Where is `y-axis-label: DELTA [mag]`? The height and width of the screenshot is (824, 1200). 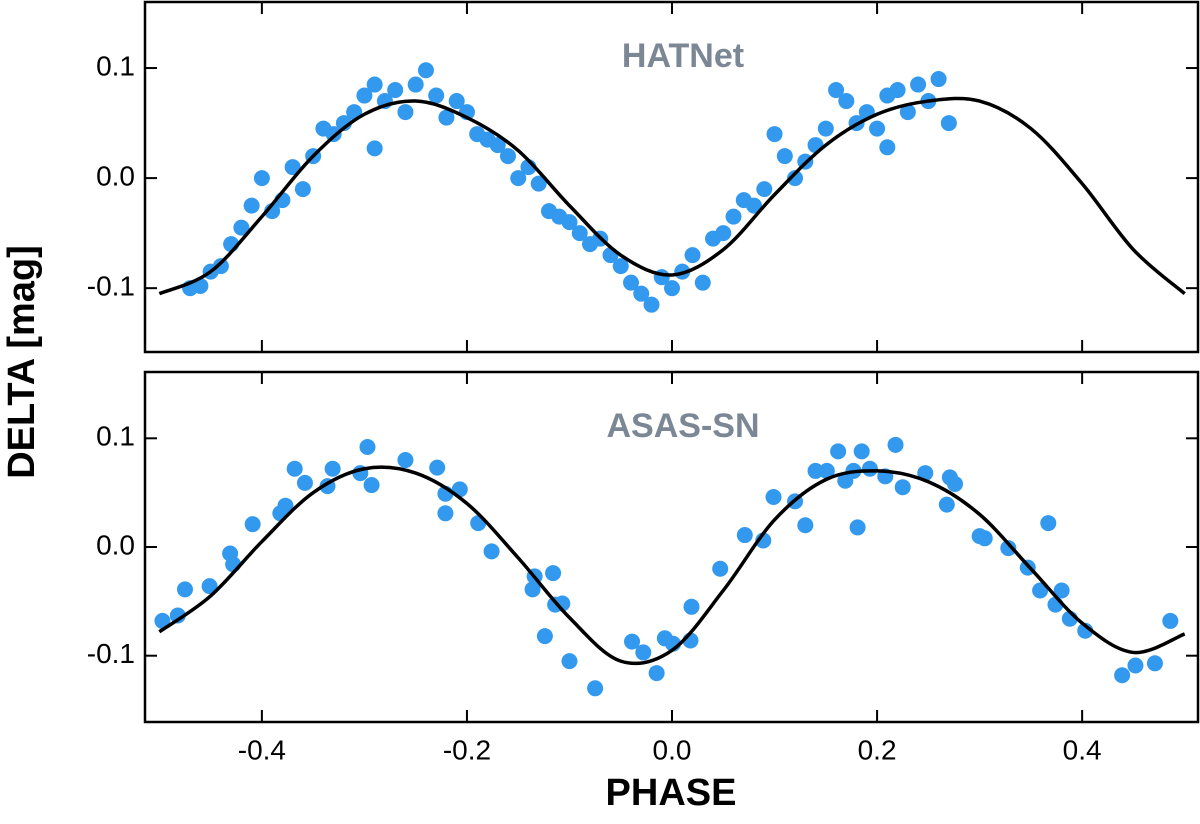
y-axis-label: DELTA [mag] is located at coordinates (22, 362).